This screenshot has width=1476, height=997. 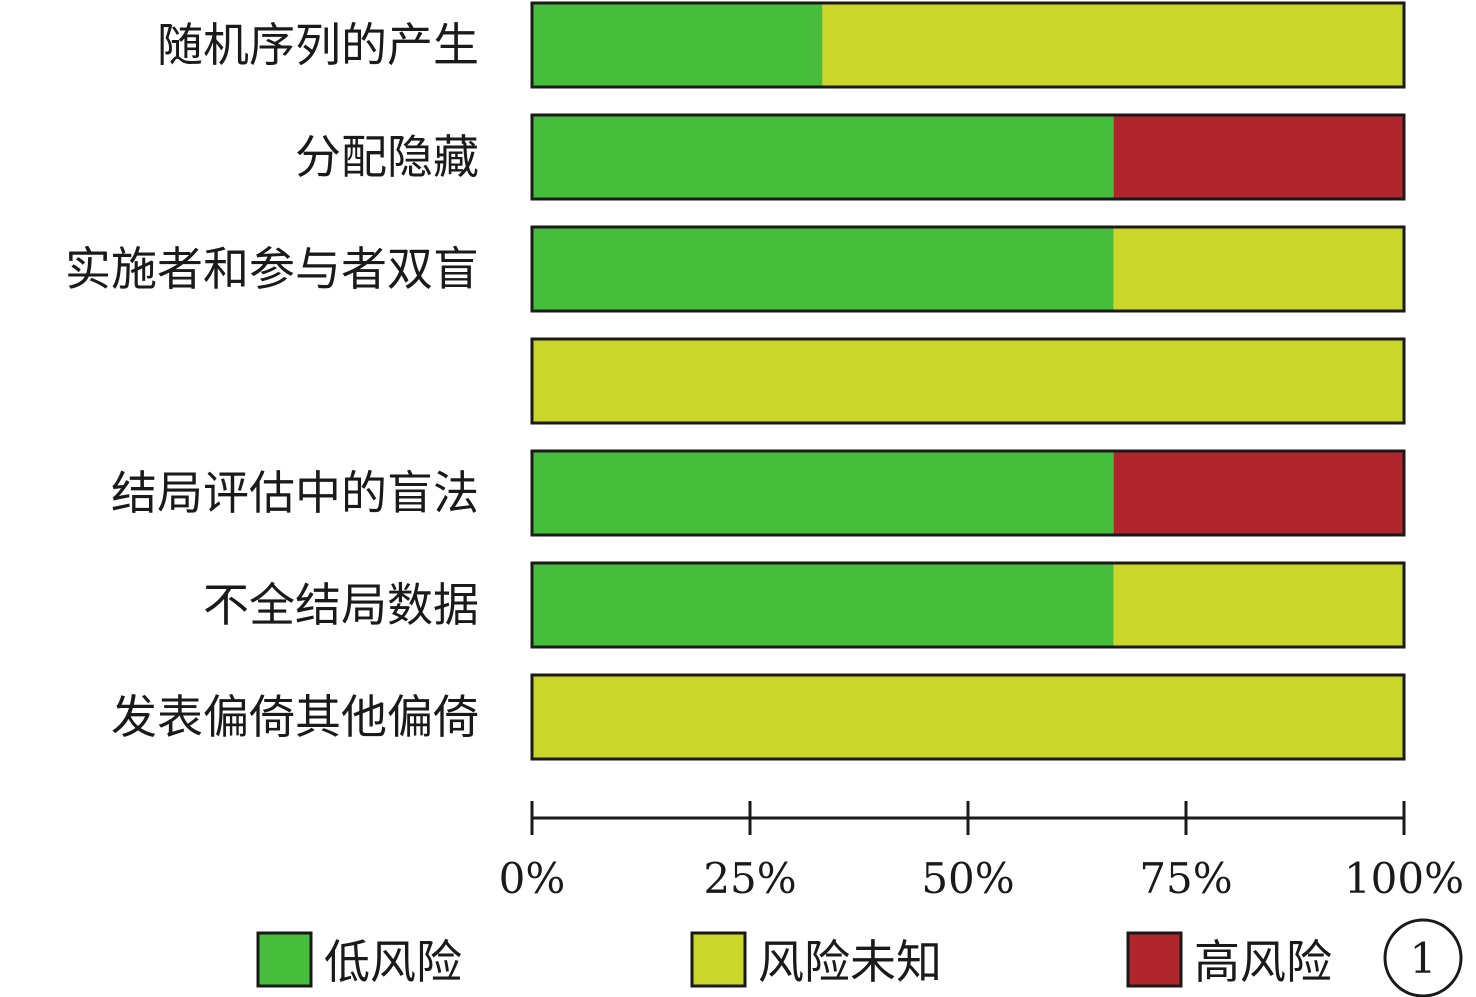 What do you see at coordinates (850, 962) in the screenshot?
I see `legend-label: 风险未知` at bounding box center [850, 962].